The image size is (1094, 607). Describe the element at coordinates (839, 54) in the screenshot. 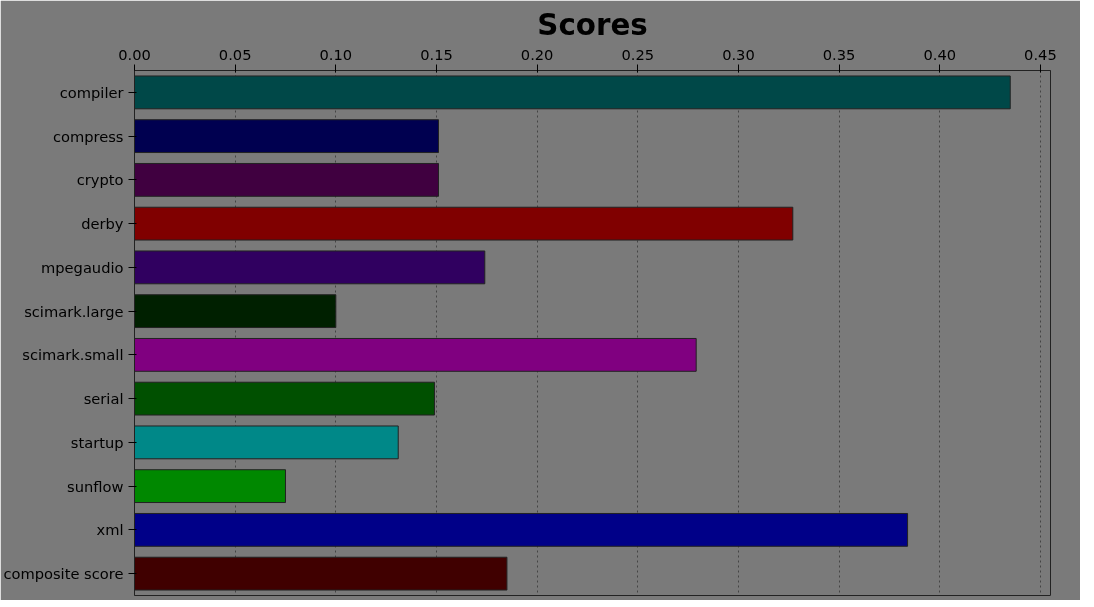

I see `x-tick-label: 0.35` at that location.